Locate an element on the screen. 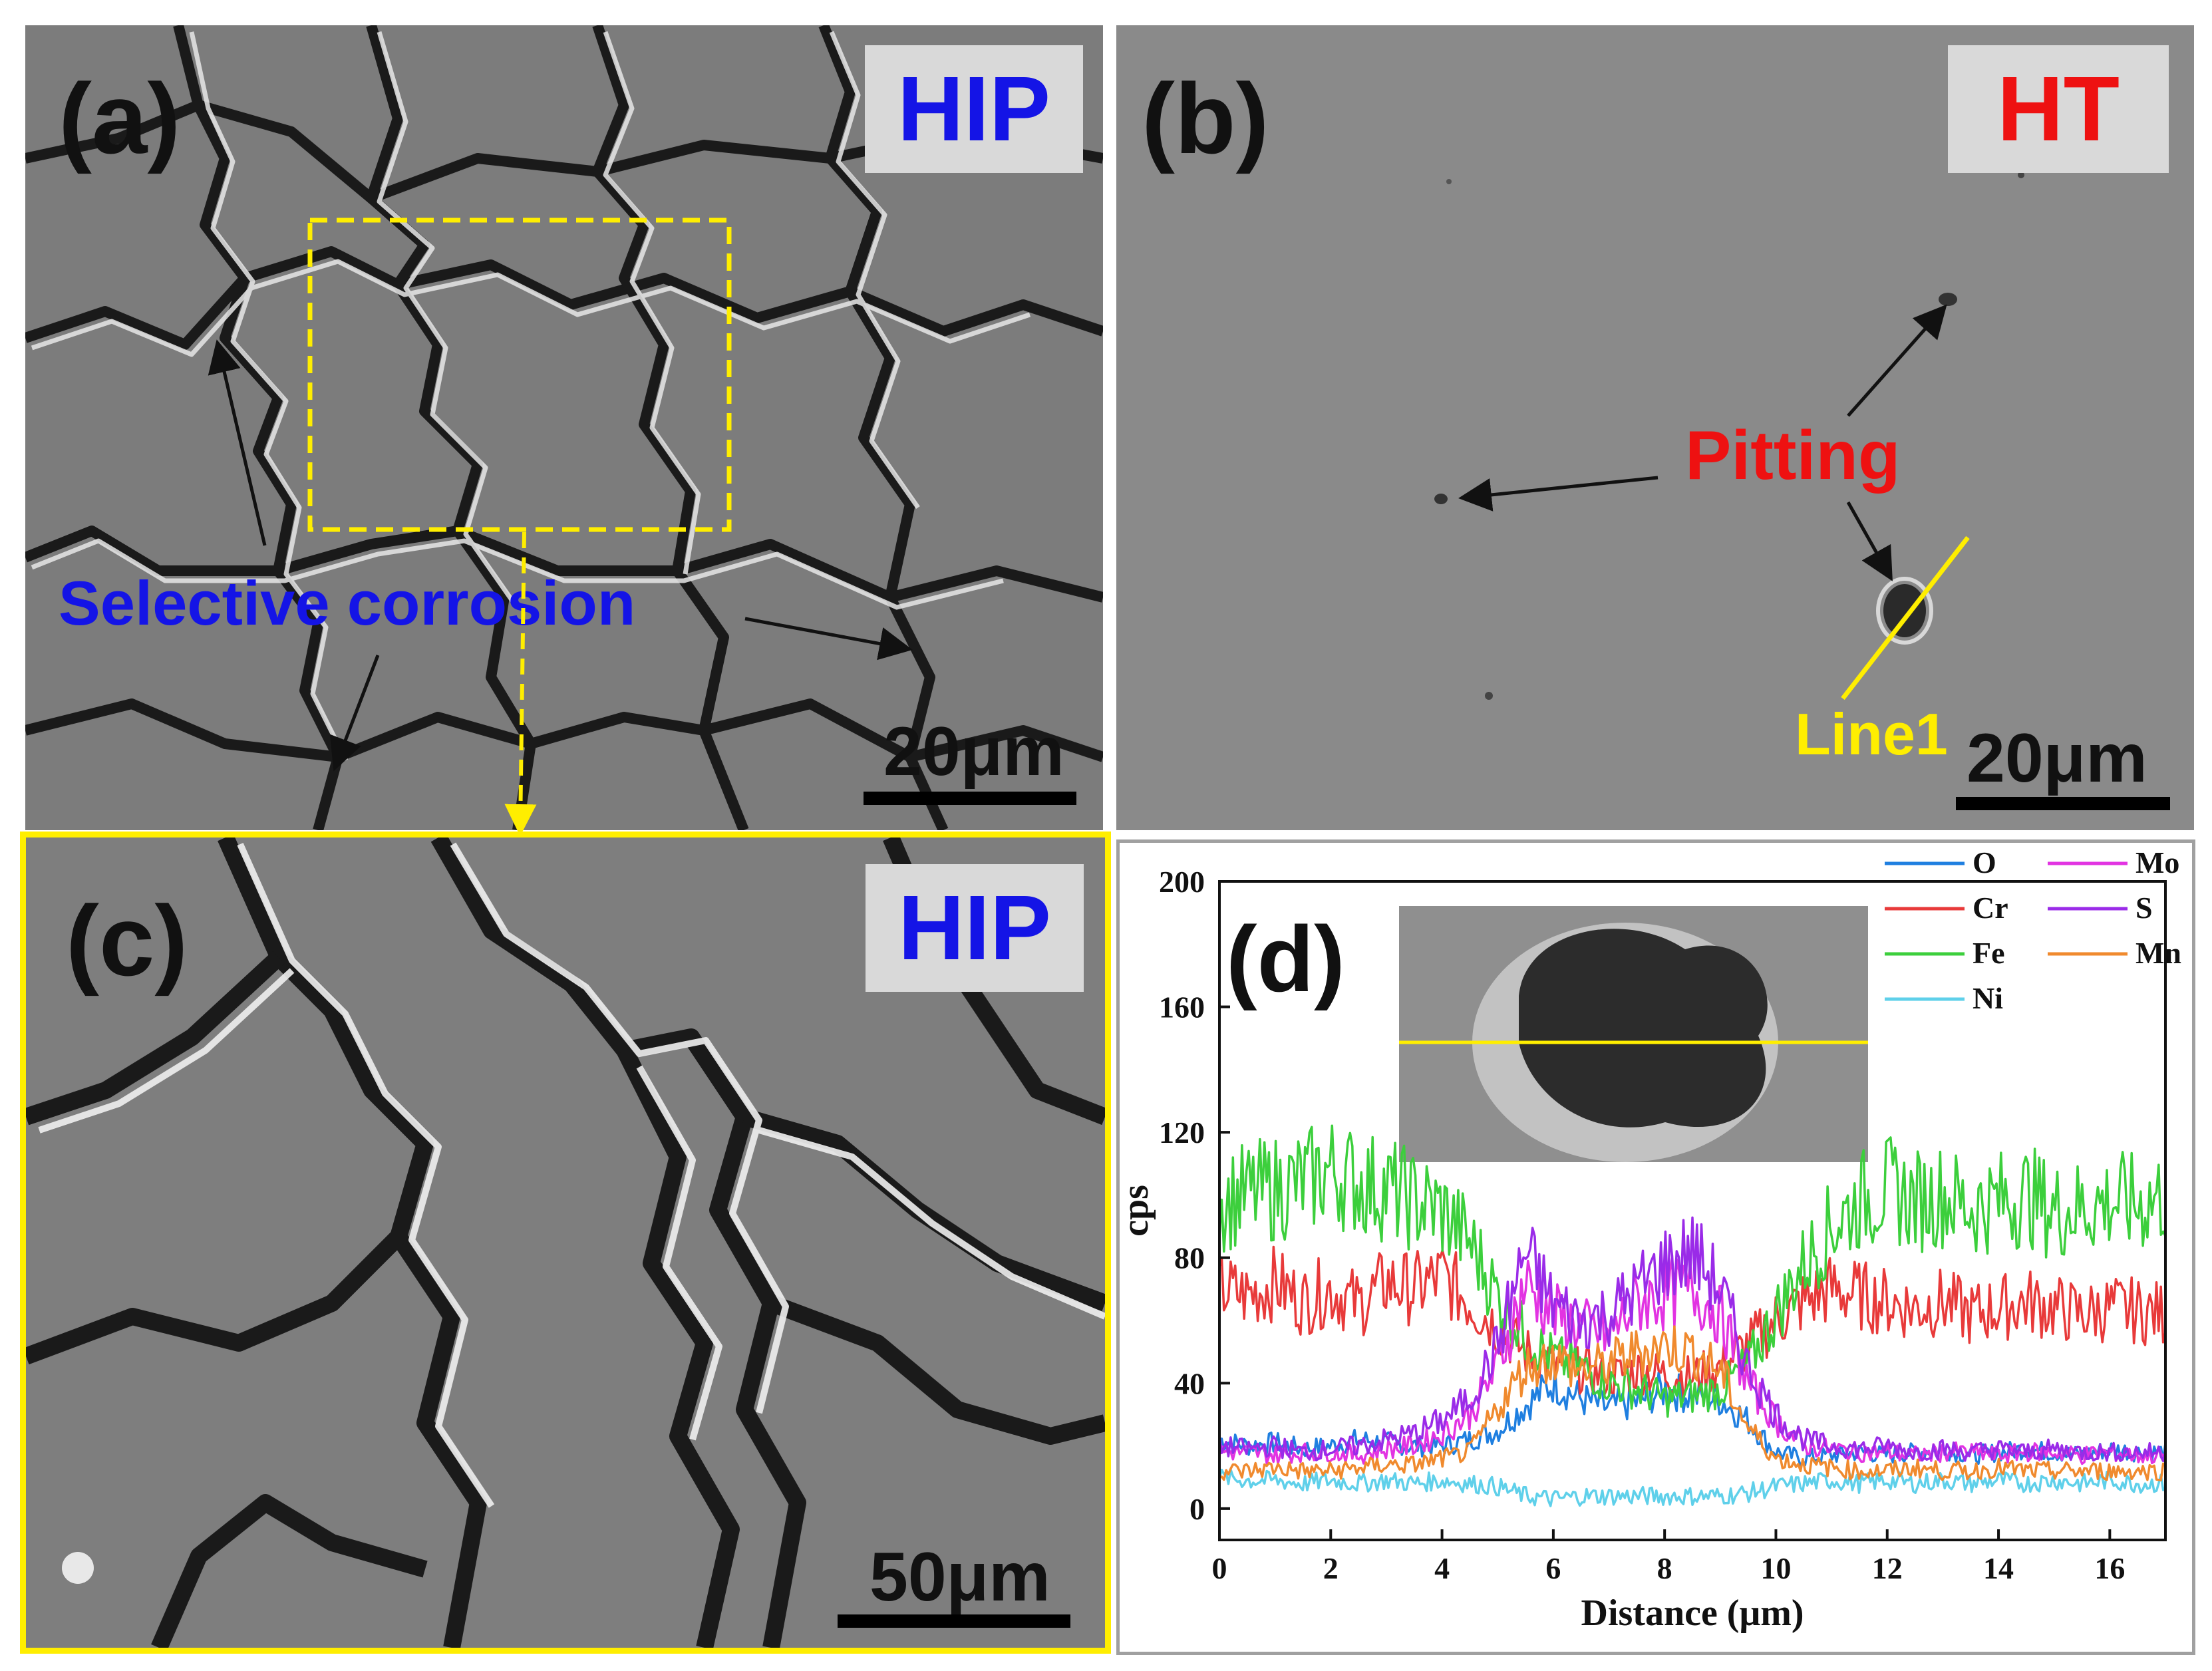 The width and height of the screenshot is (2212, 1671). x-axis-label: Distance (μm) is located at coordinates (1693, 1613).